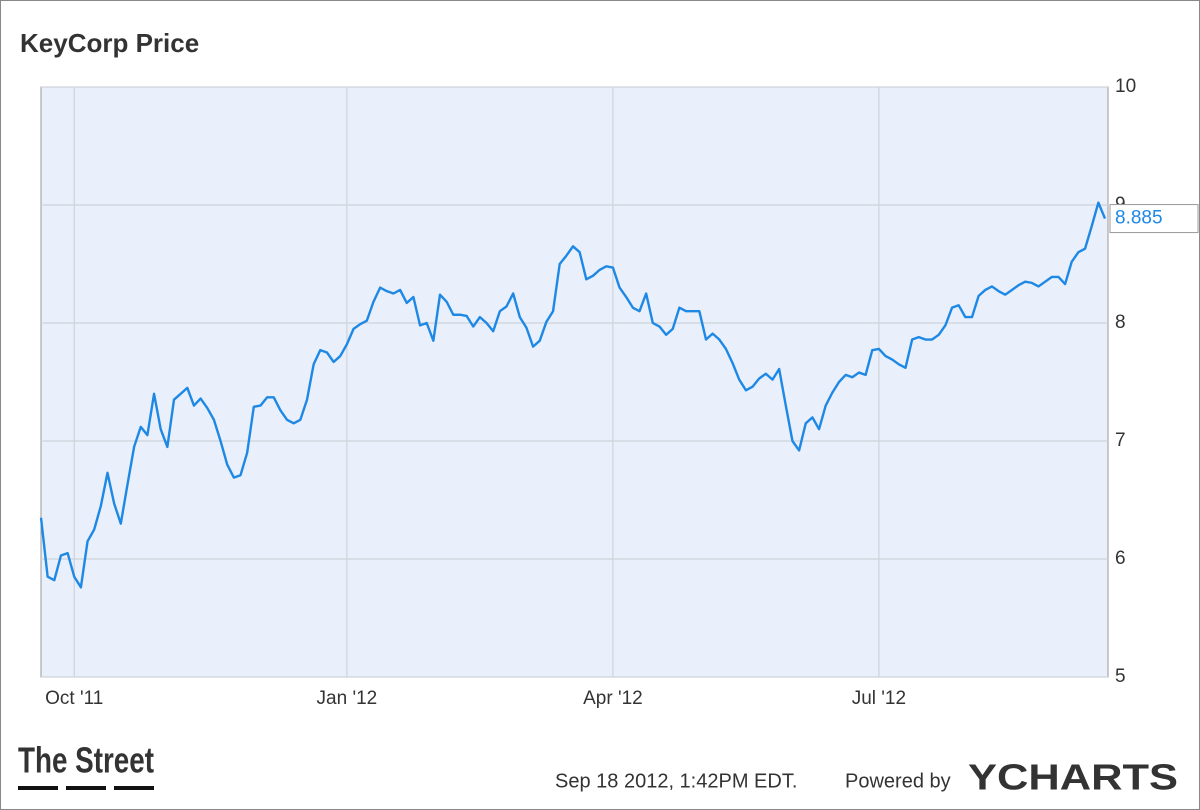 The height and width of the screenshot is (810, 1200). I want to click on last-value-box, so click(1154, 219).